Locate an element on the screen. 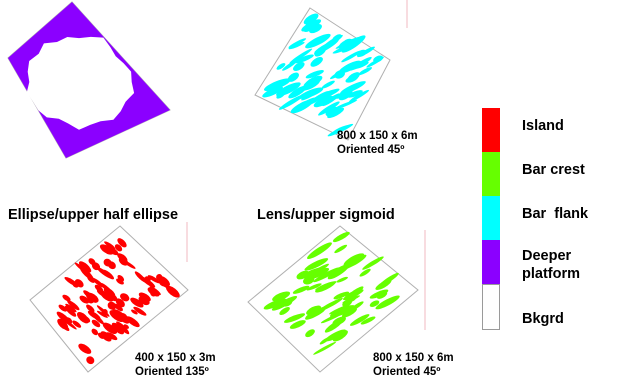 The image size is (624, 387). legend-label-bkgrd: Bkgrd is located at coordinates (543, 319).